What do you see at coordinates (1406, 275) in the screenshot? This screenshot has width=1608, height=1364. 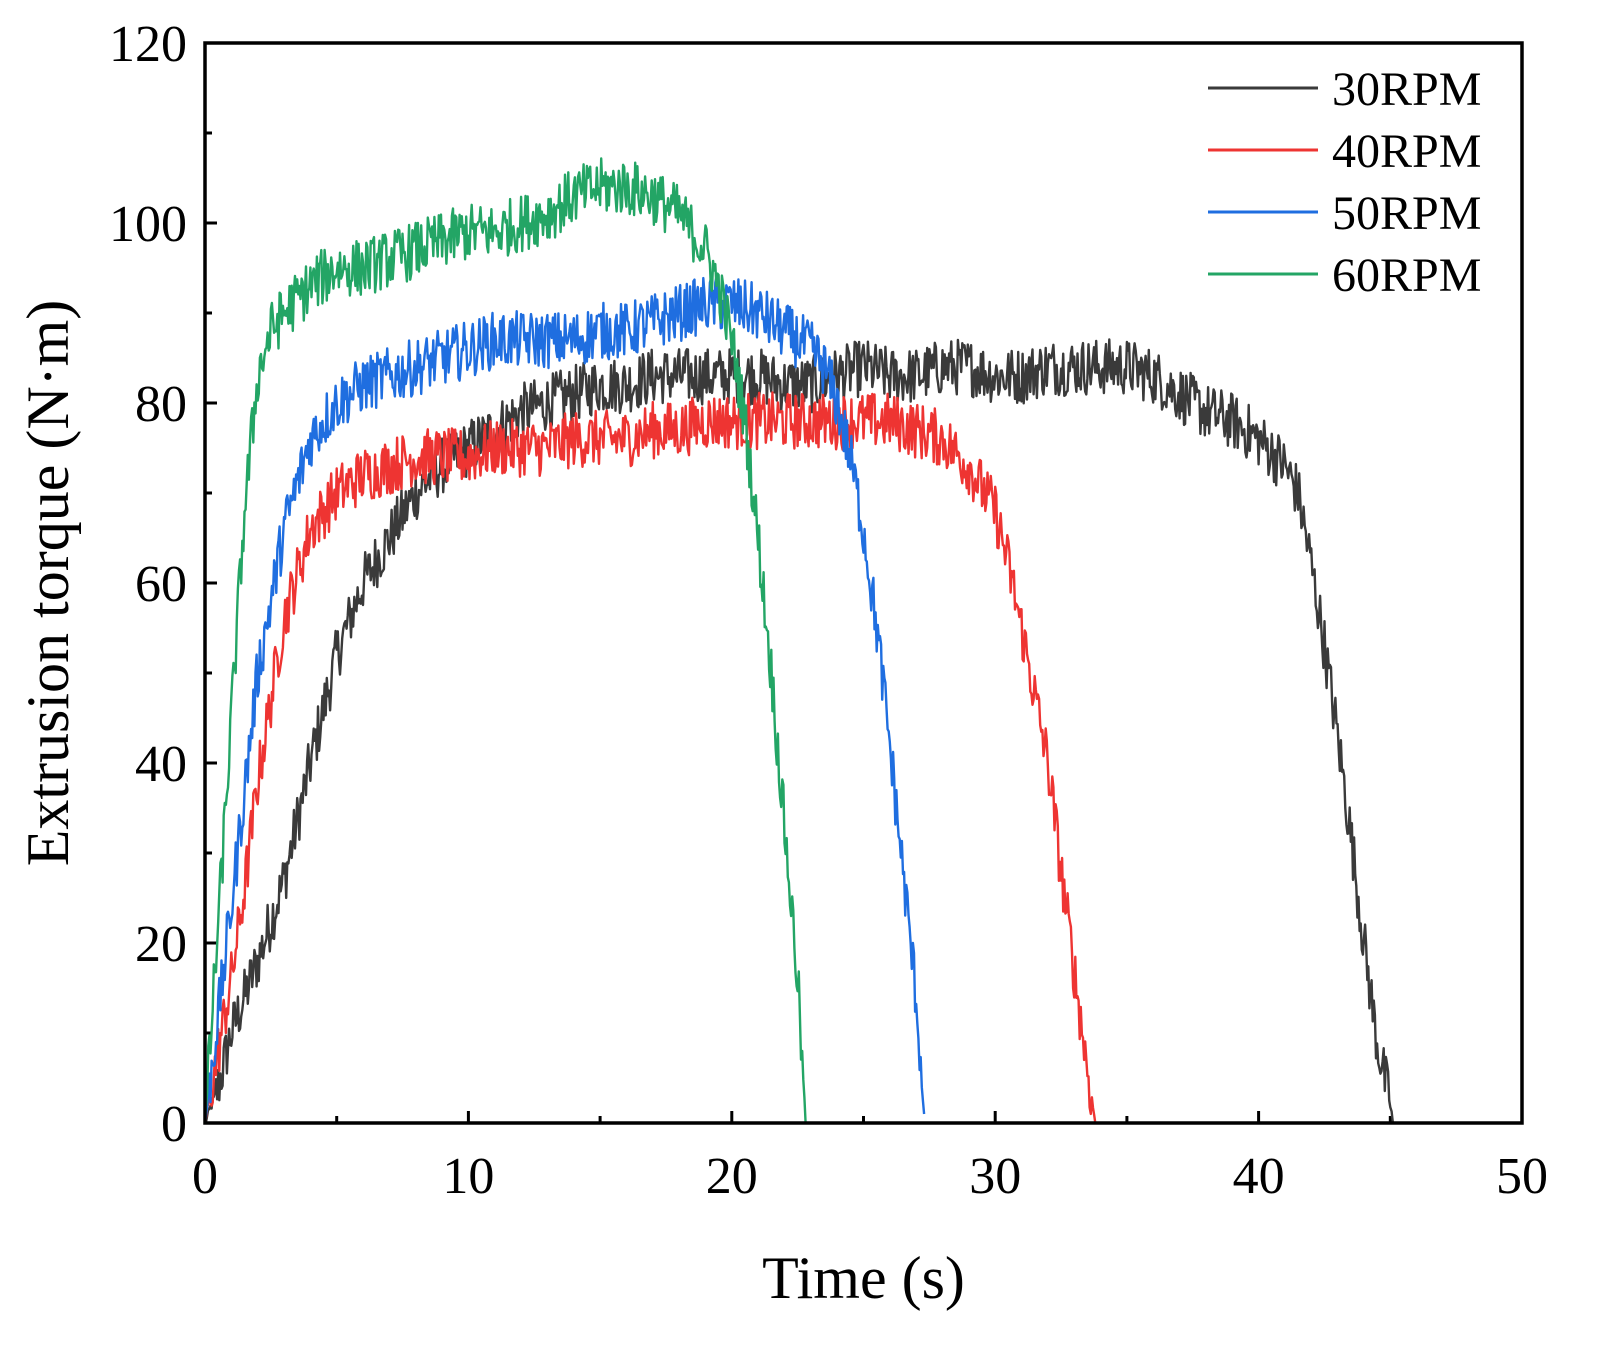 I see `legend-label: 60RPM` at bounding box center [1406, 275].